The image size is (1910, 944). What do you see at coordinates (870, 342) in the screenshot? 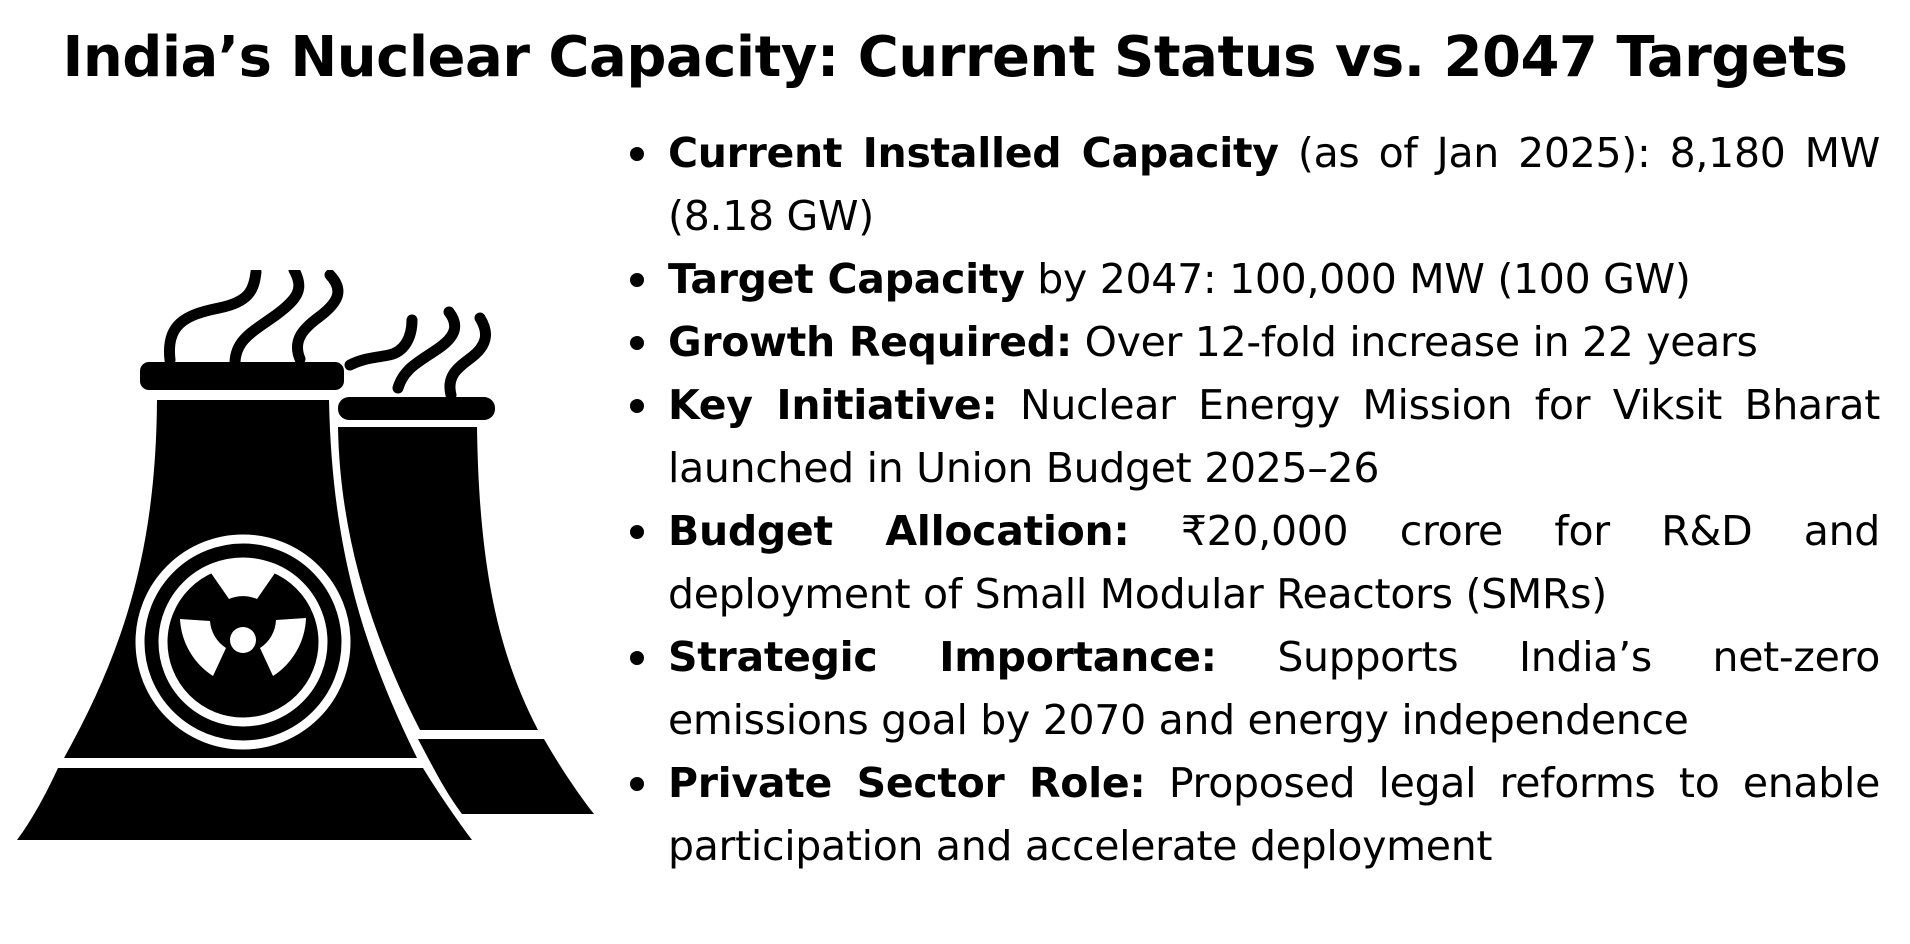
I see `point-label: Growth Required:` at bounding box center [870, 342].